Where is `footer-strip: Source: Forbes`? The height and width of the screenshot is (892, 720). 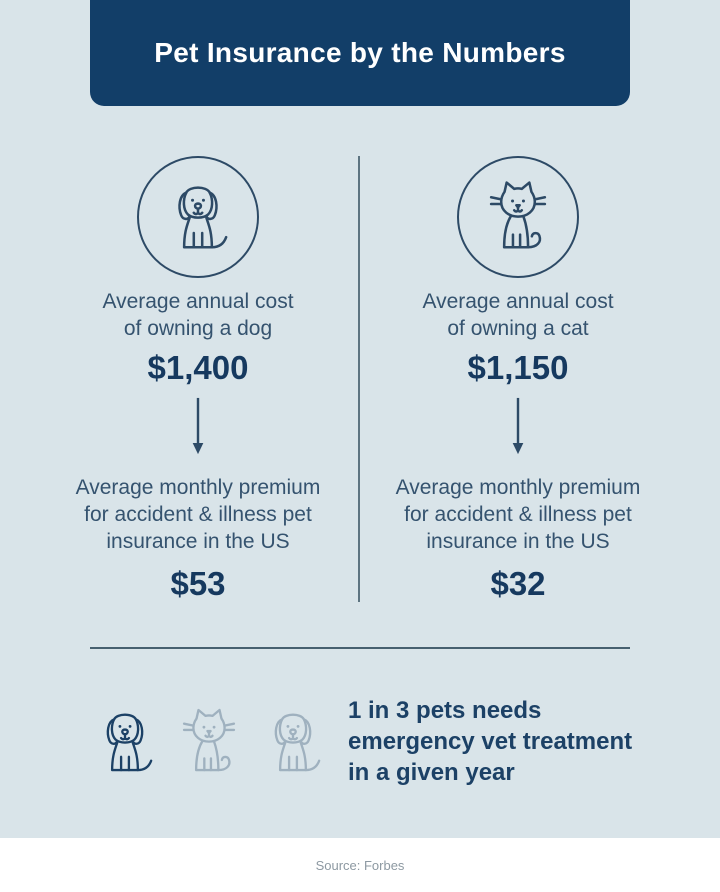
footer-strip: Source: Forbes is located at coordinates (360, 865).